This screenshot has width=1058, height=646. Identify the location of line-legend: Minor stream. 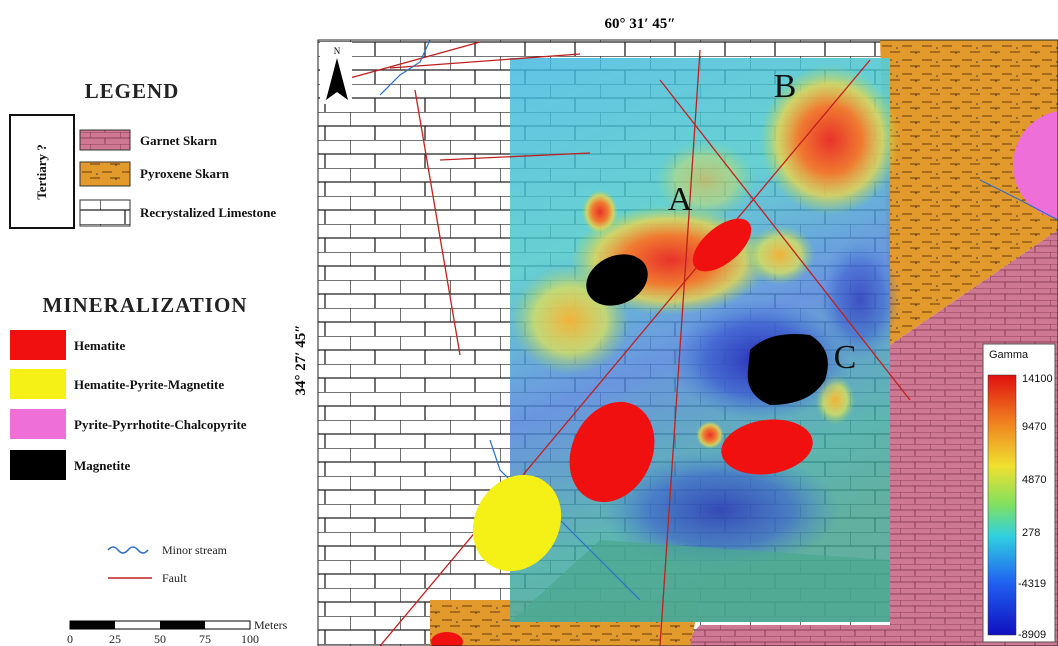
(195, 550).